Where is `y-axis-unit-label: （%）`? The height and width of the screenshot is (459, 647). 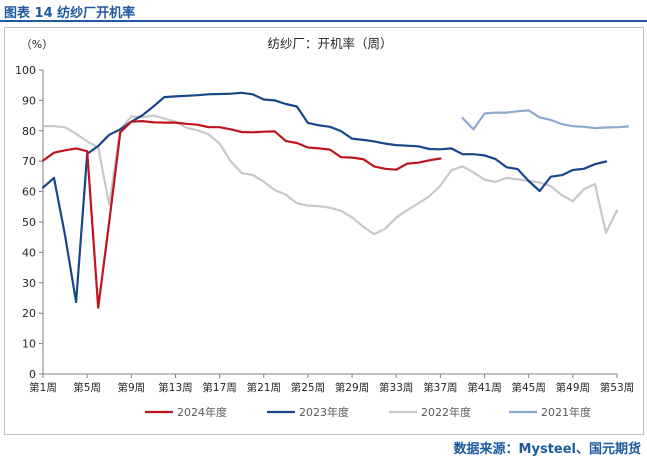 y-axis-unit-label: （%） is located at coordinates (37, 44).